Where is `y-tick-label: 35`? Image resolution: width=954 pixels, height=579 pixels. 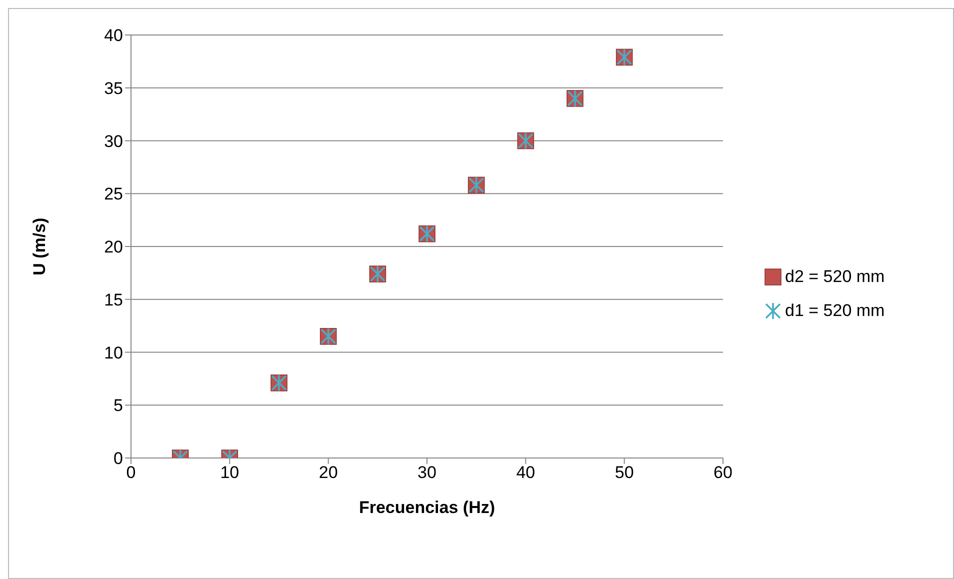
y-tick-label: 35 is located at coordinates (113, 88).